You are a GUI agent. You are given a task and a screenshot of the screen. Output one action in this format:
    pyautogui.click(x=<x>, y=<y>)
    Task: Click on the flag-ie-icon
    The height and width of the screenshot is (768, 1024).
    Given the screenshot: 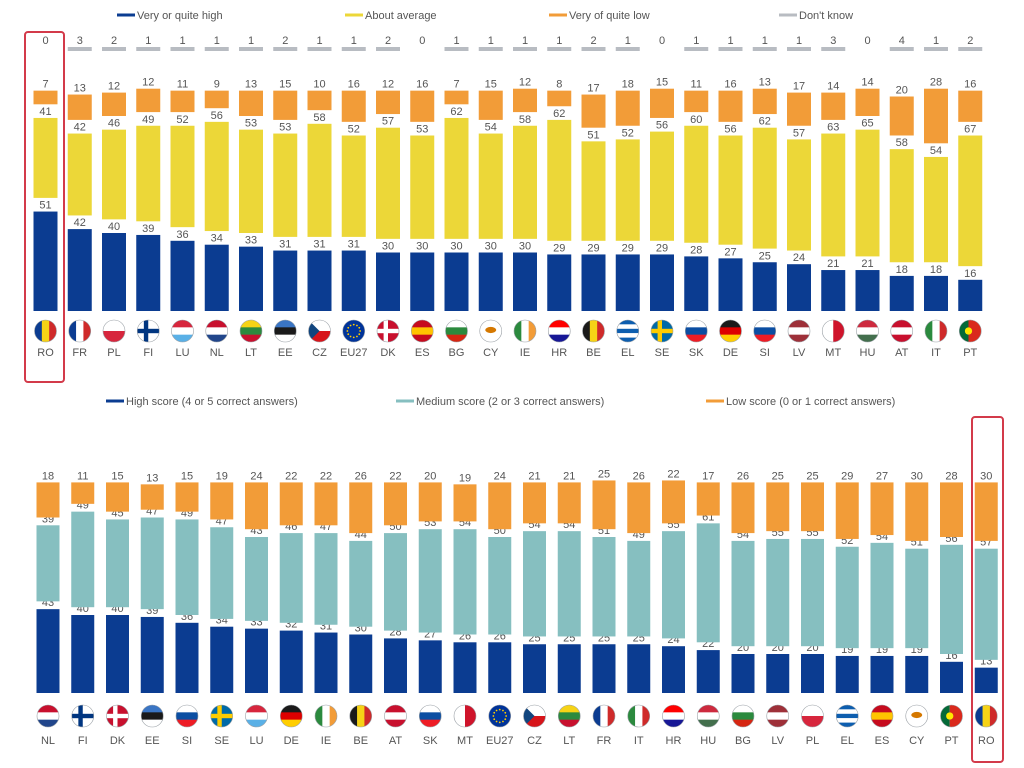 What is the action you would take?
    pyautogui.click(x=525, y=331)
    